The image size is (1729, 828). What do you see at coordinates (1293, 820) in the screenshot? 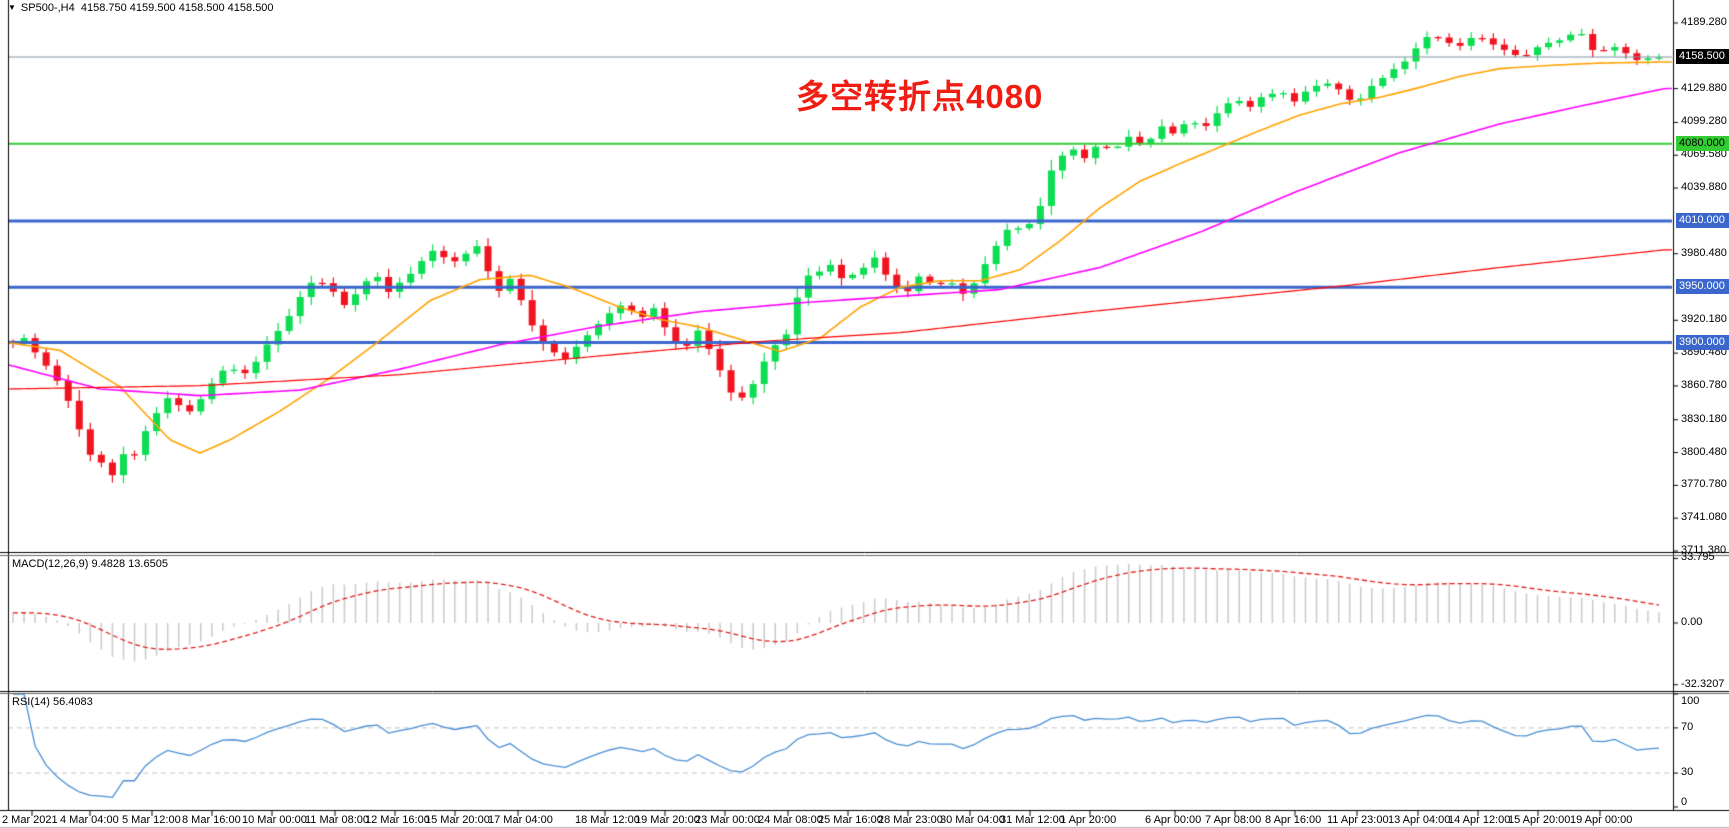
I see `time-axis-label: 8 Apr 16:00` at bounding box center [1293, 820].